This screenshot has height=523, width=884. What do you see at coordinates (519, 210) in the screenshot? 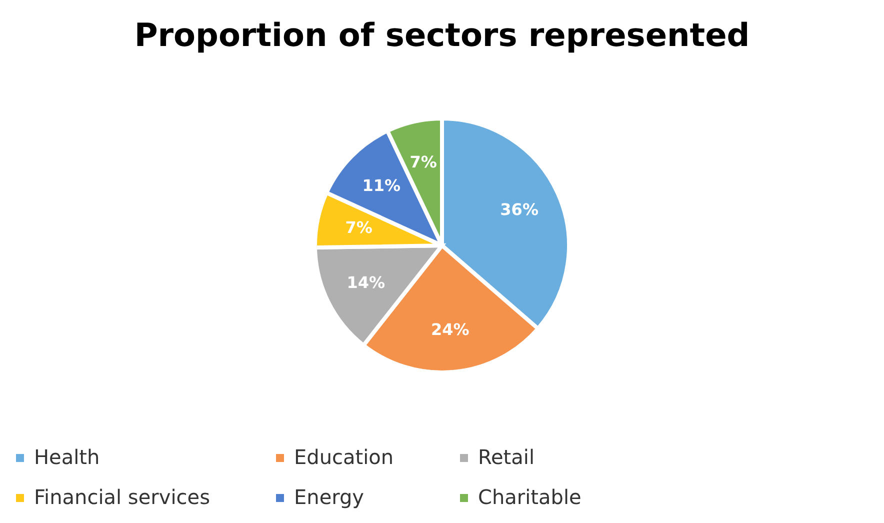
I see `data-label: 36%` at bounding box center [519, 210].